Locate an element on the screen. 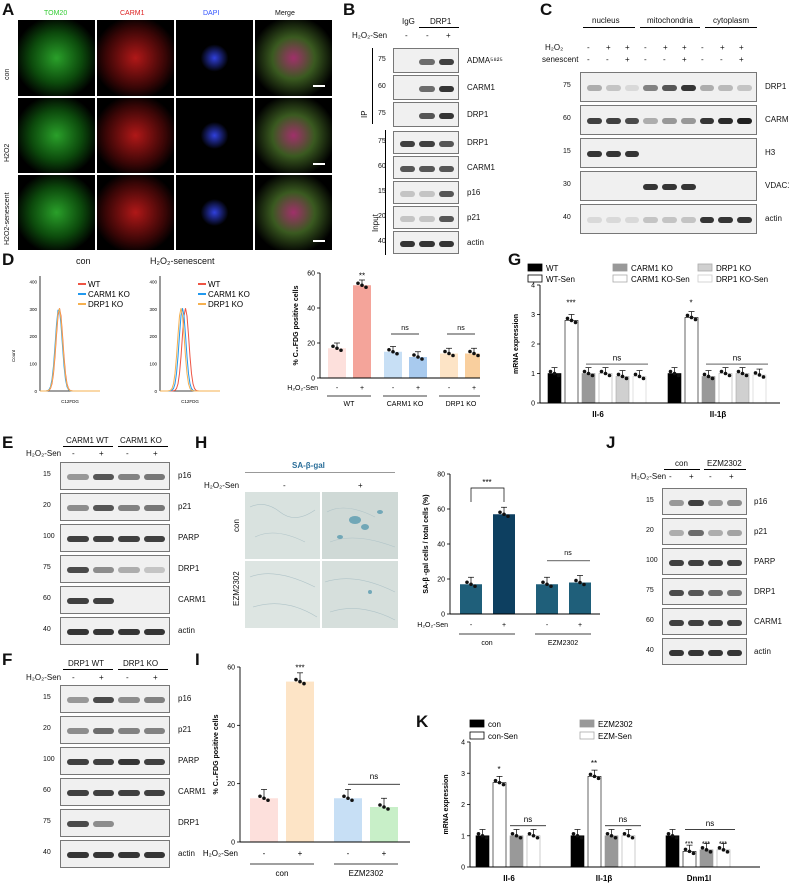 Image resolution: width=789 pixels, height=896 pixels. sig-mark: ns is located at coordinates (737, 358).